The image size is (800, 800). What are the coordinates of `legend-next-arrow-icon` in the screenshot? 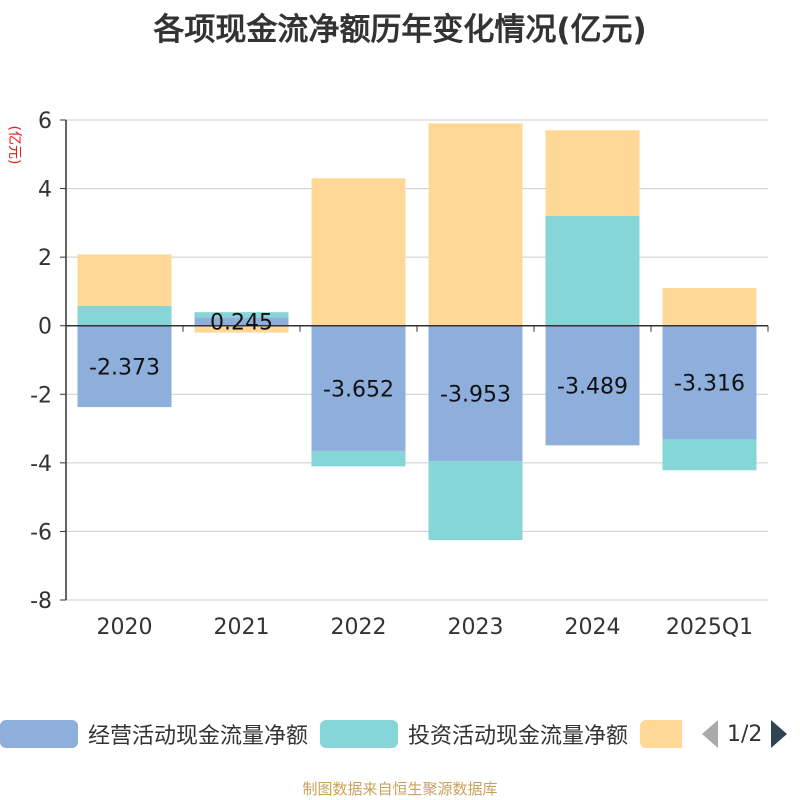 It's located at (779, 734).